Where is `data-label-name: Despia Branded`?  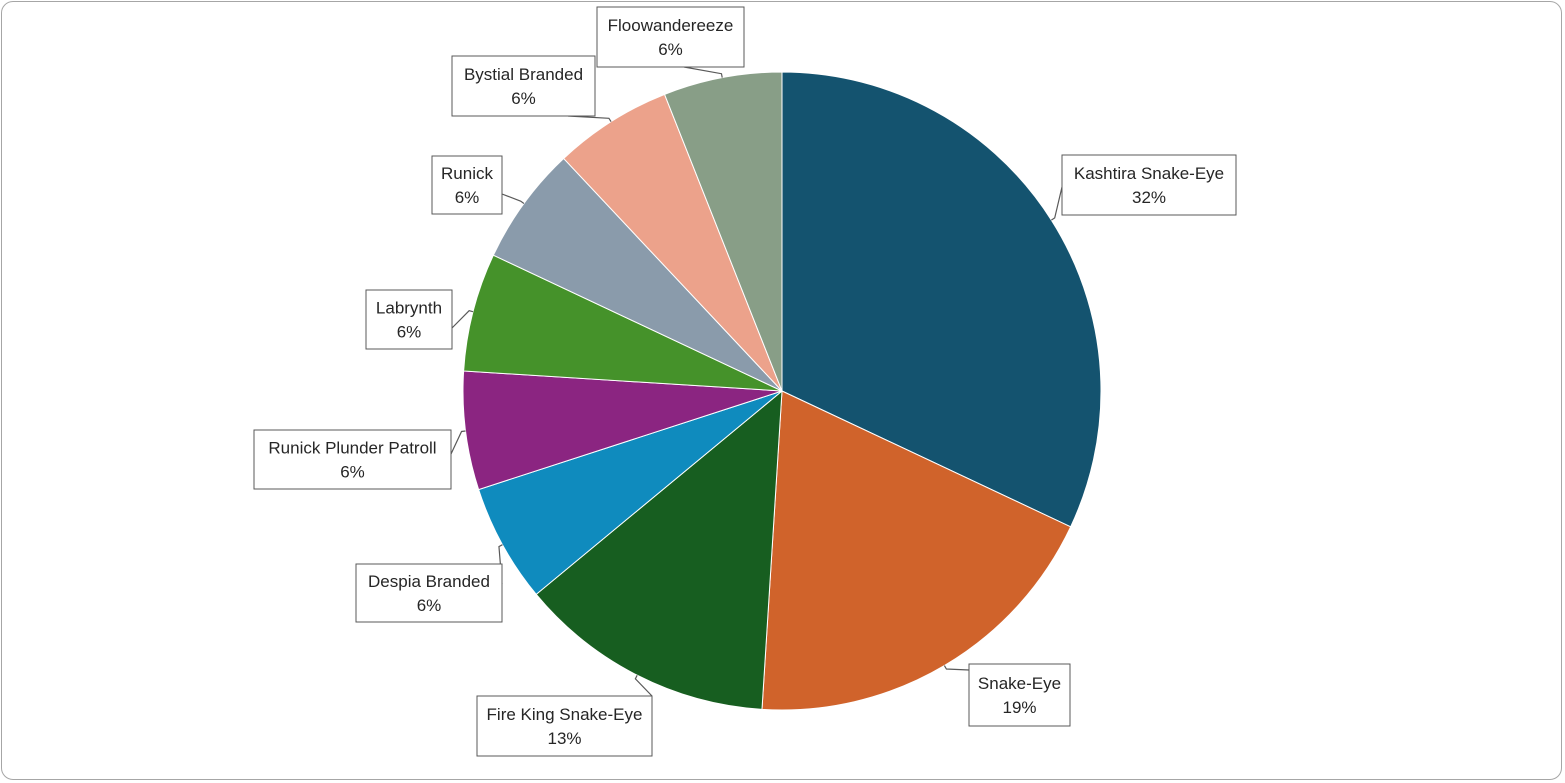
data-label-name: Despia Branded is located at coordinates (429, 581).